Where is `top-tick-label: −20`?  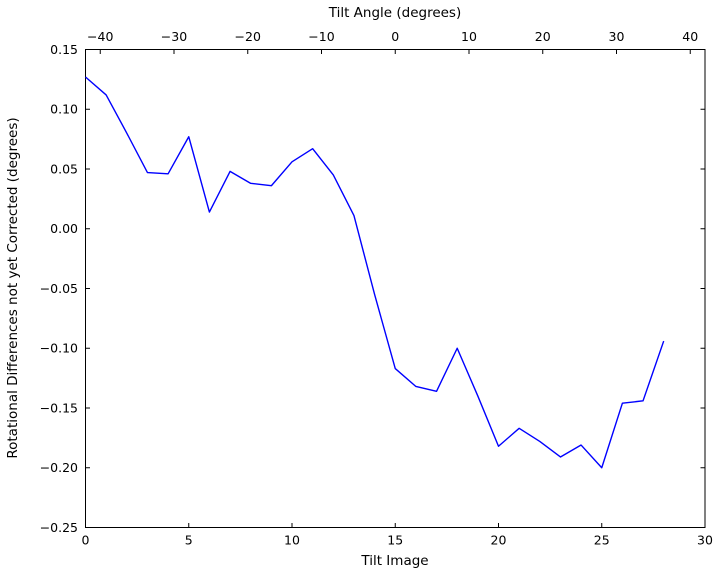
top-tick-label: −20 is located at coordinates (248, 36).